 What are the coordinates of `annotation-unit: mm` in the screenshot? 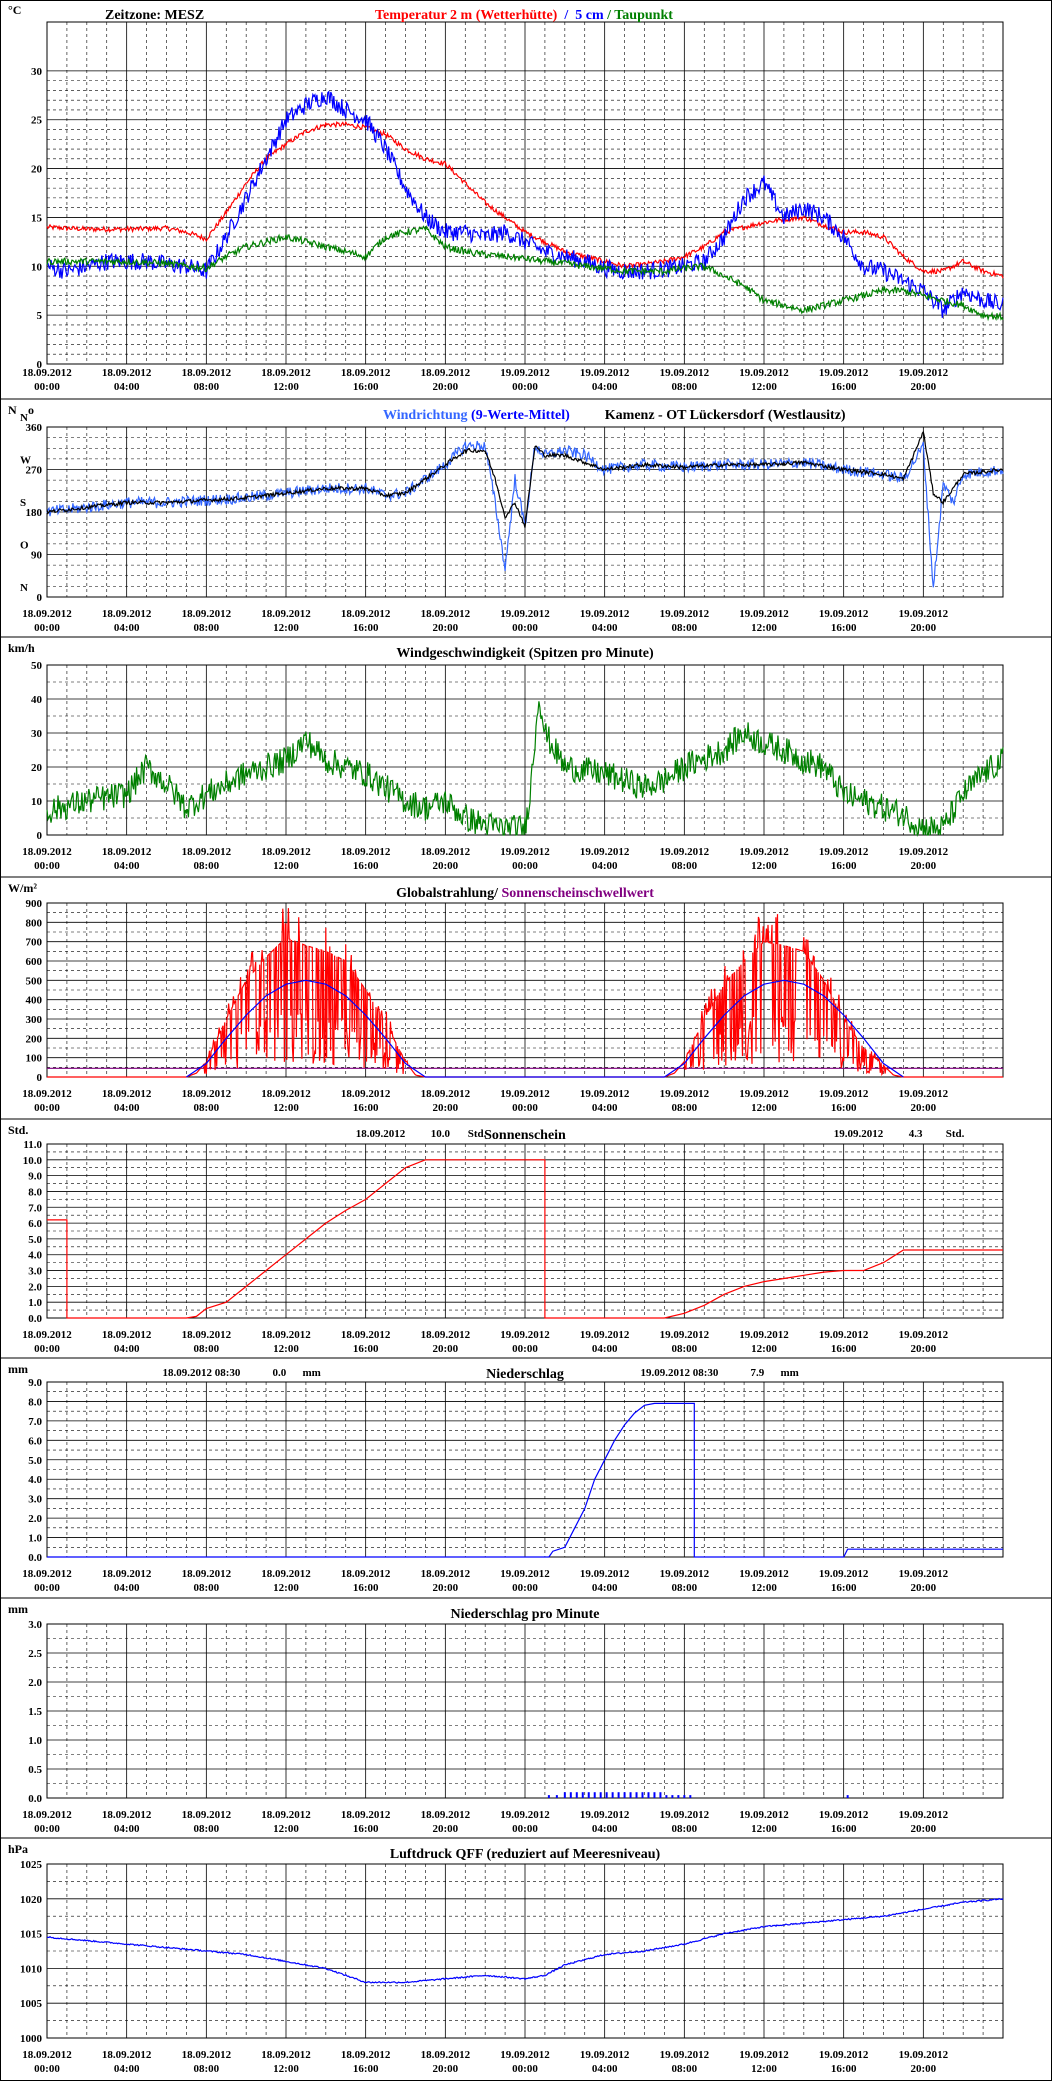 It's located at (790, 1373).